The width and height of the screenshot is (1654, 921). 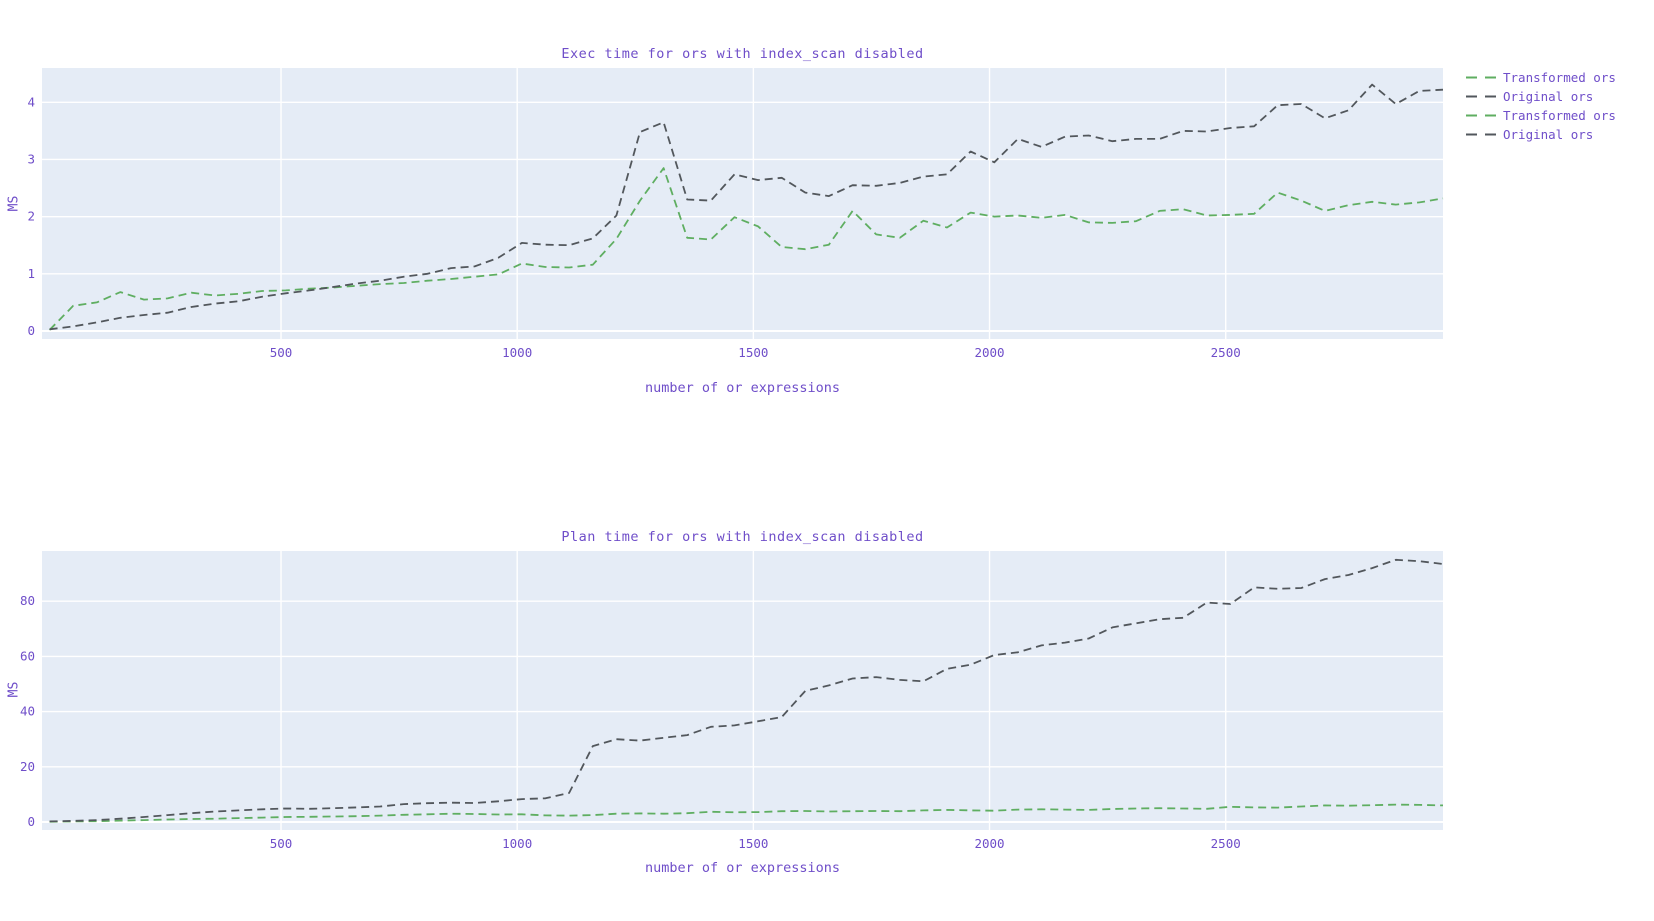 I want to click on y-tick-label: 40, so click(x=27, y=711).